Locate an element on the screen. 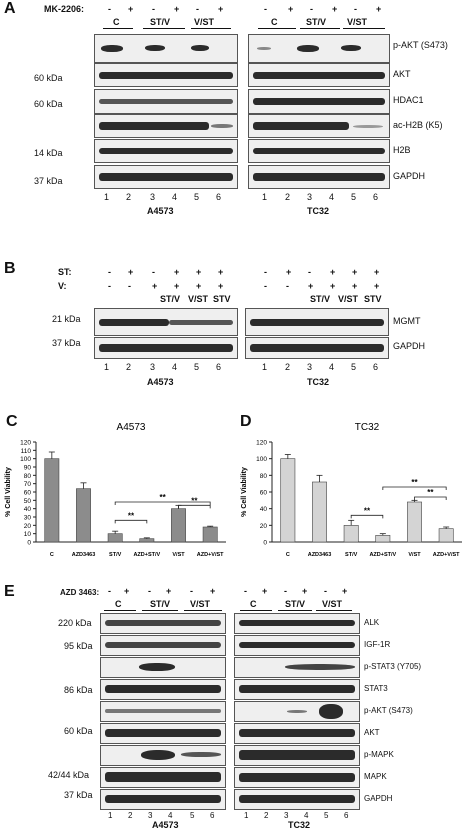 Image resolution: width=474 pixels, height=830 pixels. b-st-r6: + is located at coordinates (377, 272).